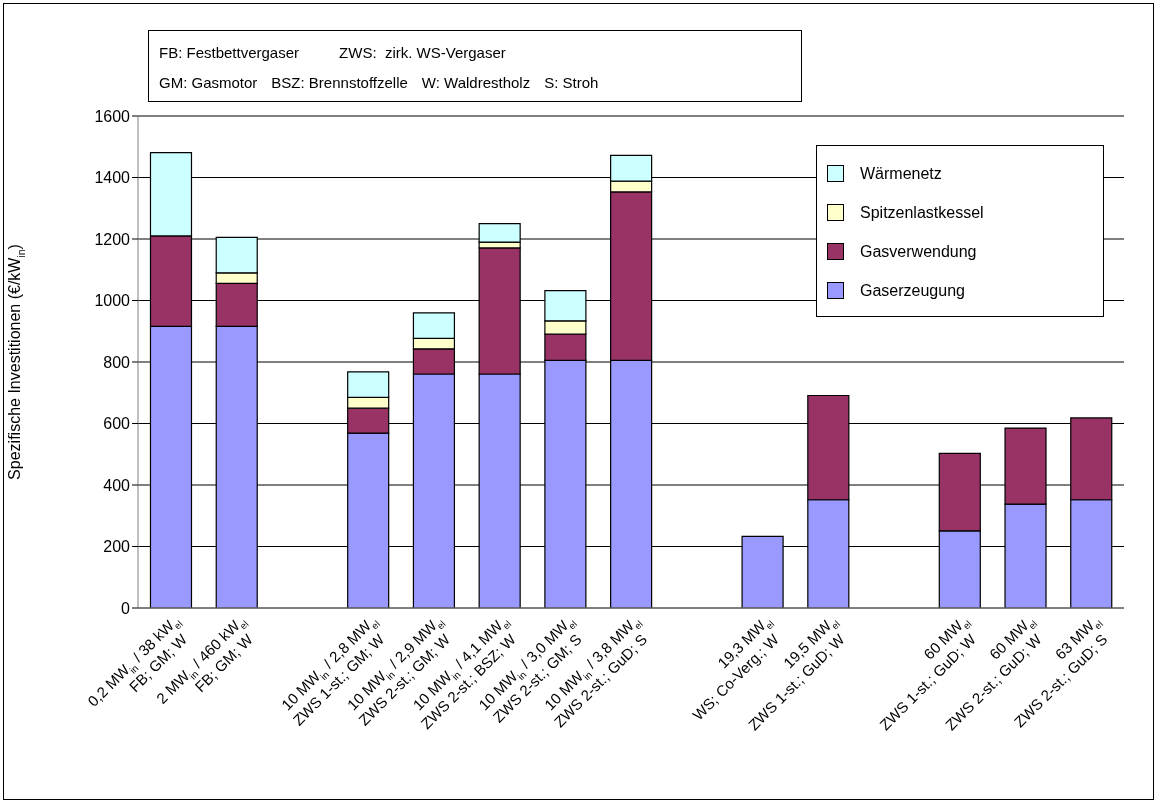  Describe the element at coordinates (117, 362) in the screenshot. I see `y-tick-label: 800` at that location.